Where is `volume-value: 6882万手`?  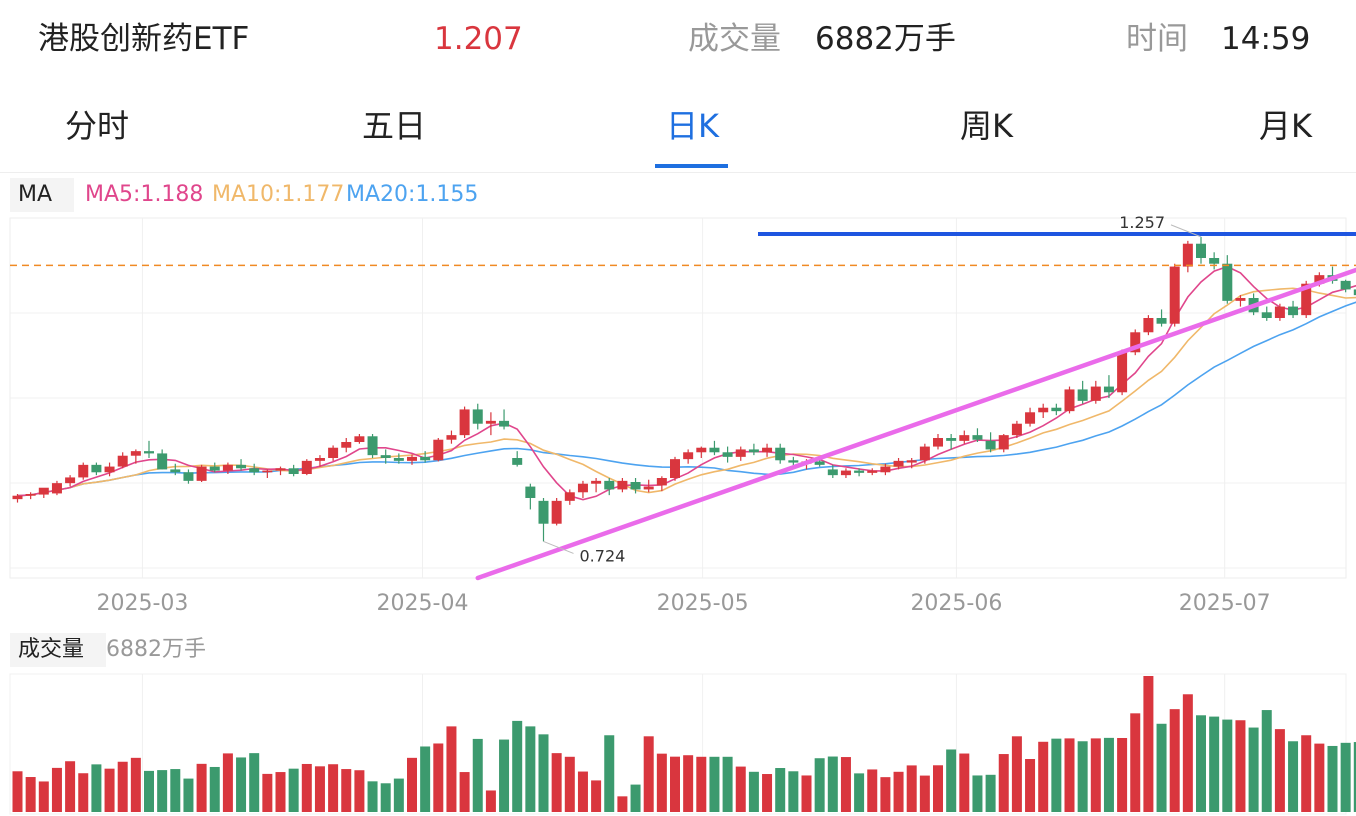 volume-value: 6882万手 is located at coordinates (885, 39).